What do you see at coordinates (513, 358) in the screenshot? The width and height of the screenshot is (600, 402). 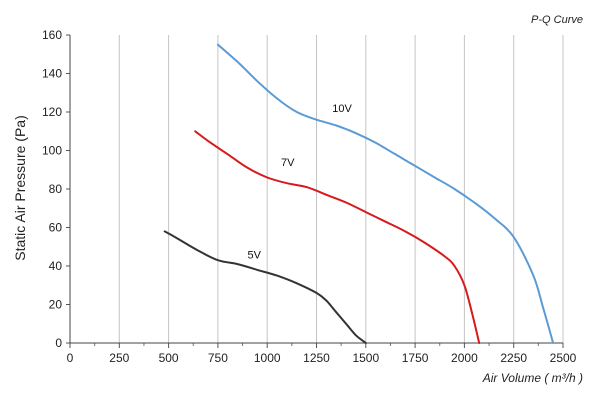 I see `x-tick-label: 2250` at bounding box center [513, 358].